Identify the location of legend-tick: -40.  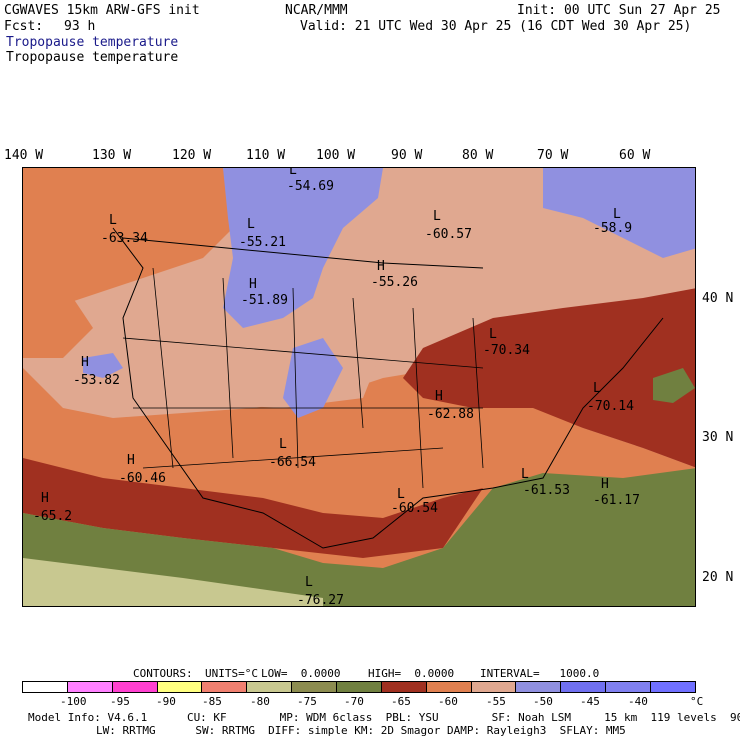
(638, 701).